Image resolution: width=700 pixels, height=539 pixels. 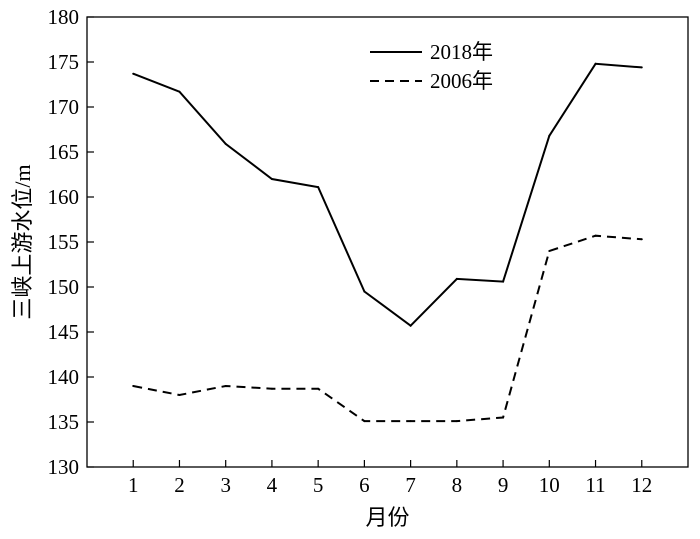 I want to click on y-tick-label: 135, so click(x=64, y=422).